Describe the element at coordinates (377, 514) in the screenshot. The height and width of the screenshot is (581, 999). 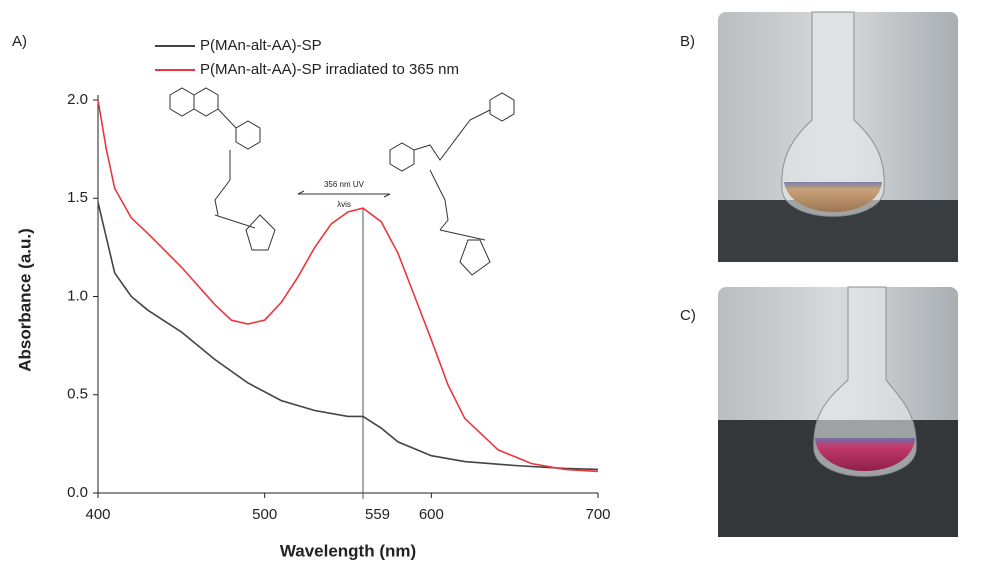
I see `marker-label: 559` at that location.